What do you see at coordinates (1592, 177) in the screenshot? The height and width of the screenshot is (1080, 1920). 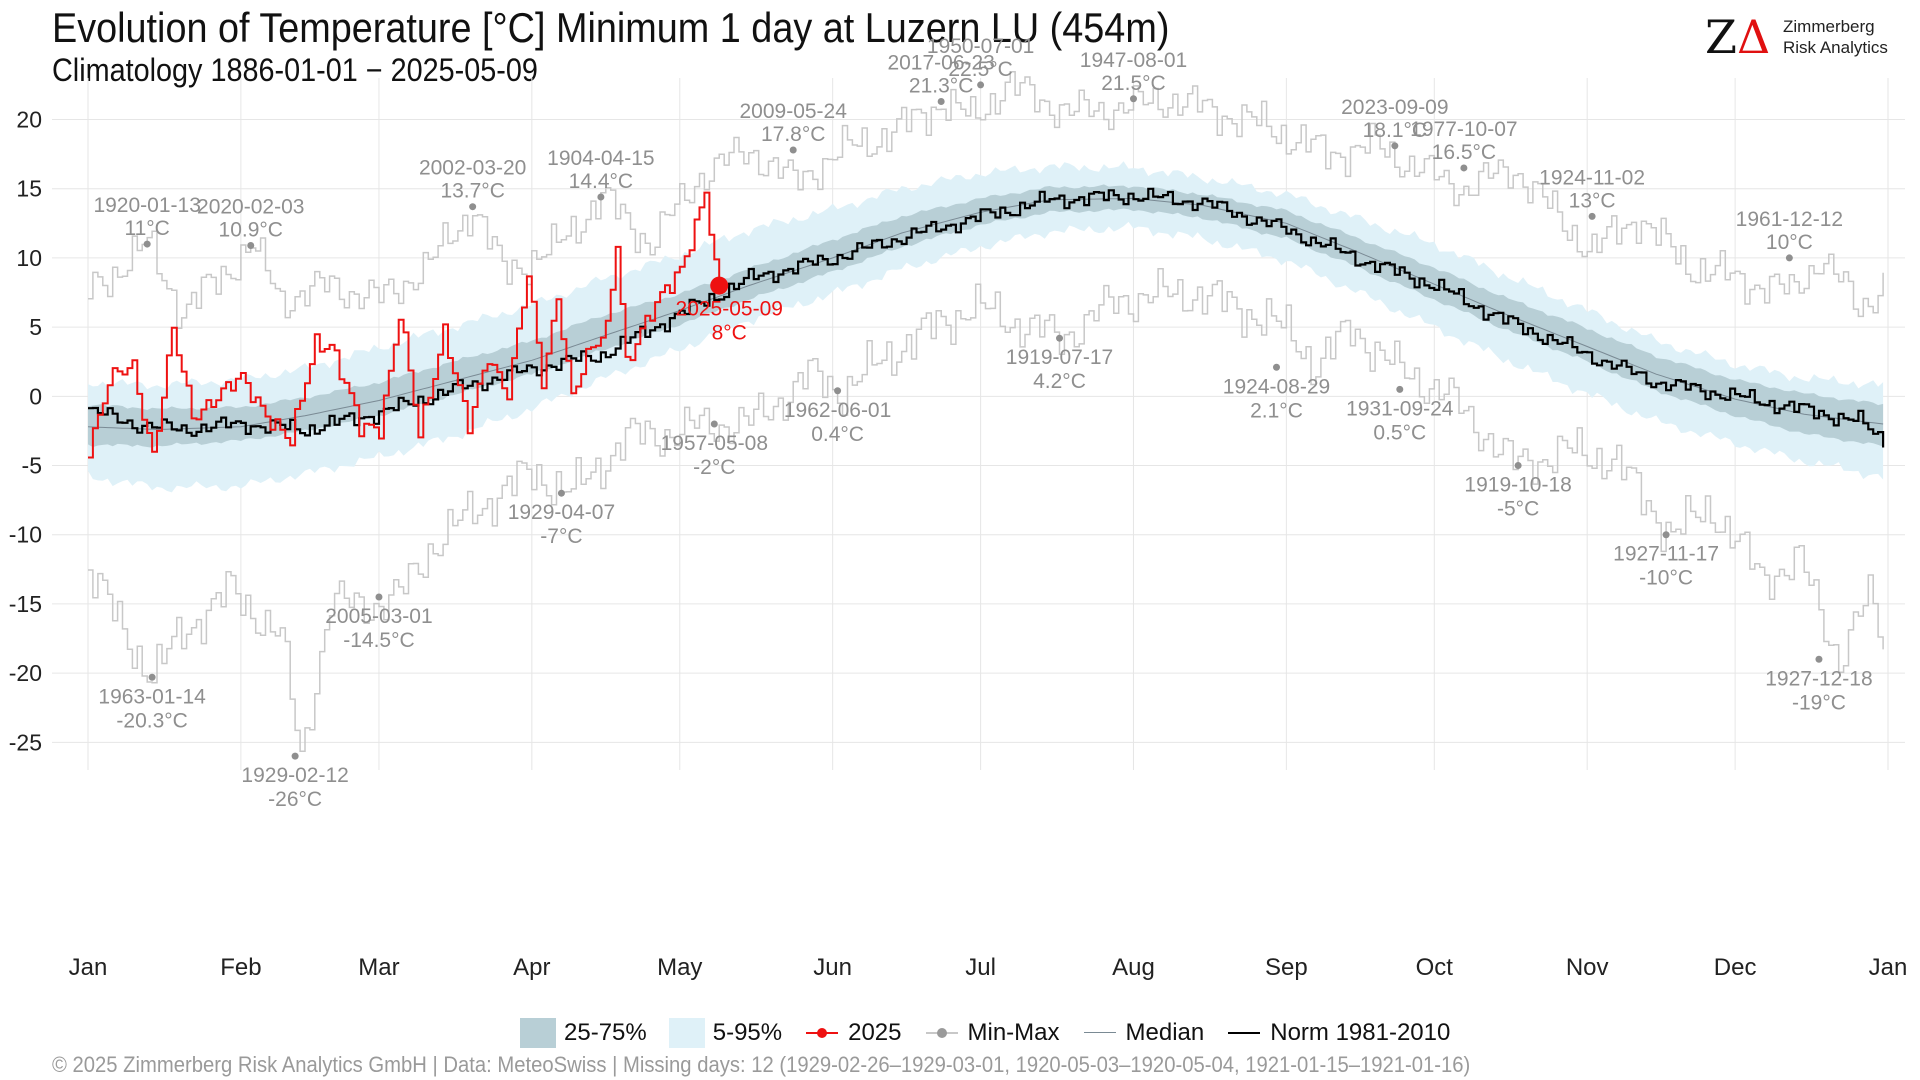 I see `record-max-date: 1924-11-02` at bounding box center [1592, 177].